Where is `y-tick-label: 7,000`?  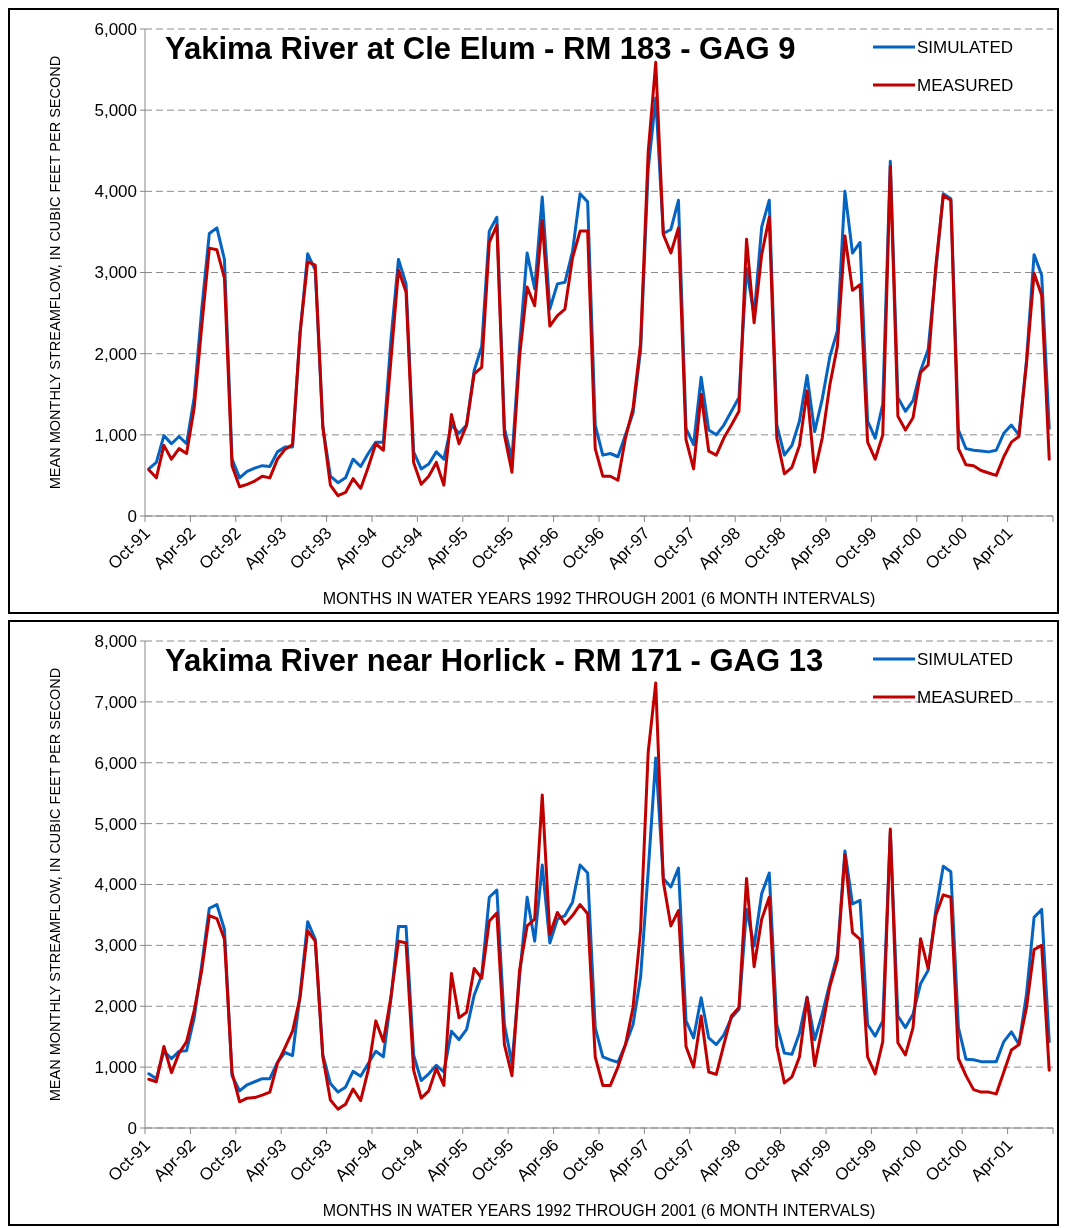
y-tick-label: 7,000 is located at coordinates (115, 702).